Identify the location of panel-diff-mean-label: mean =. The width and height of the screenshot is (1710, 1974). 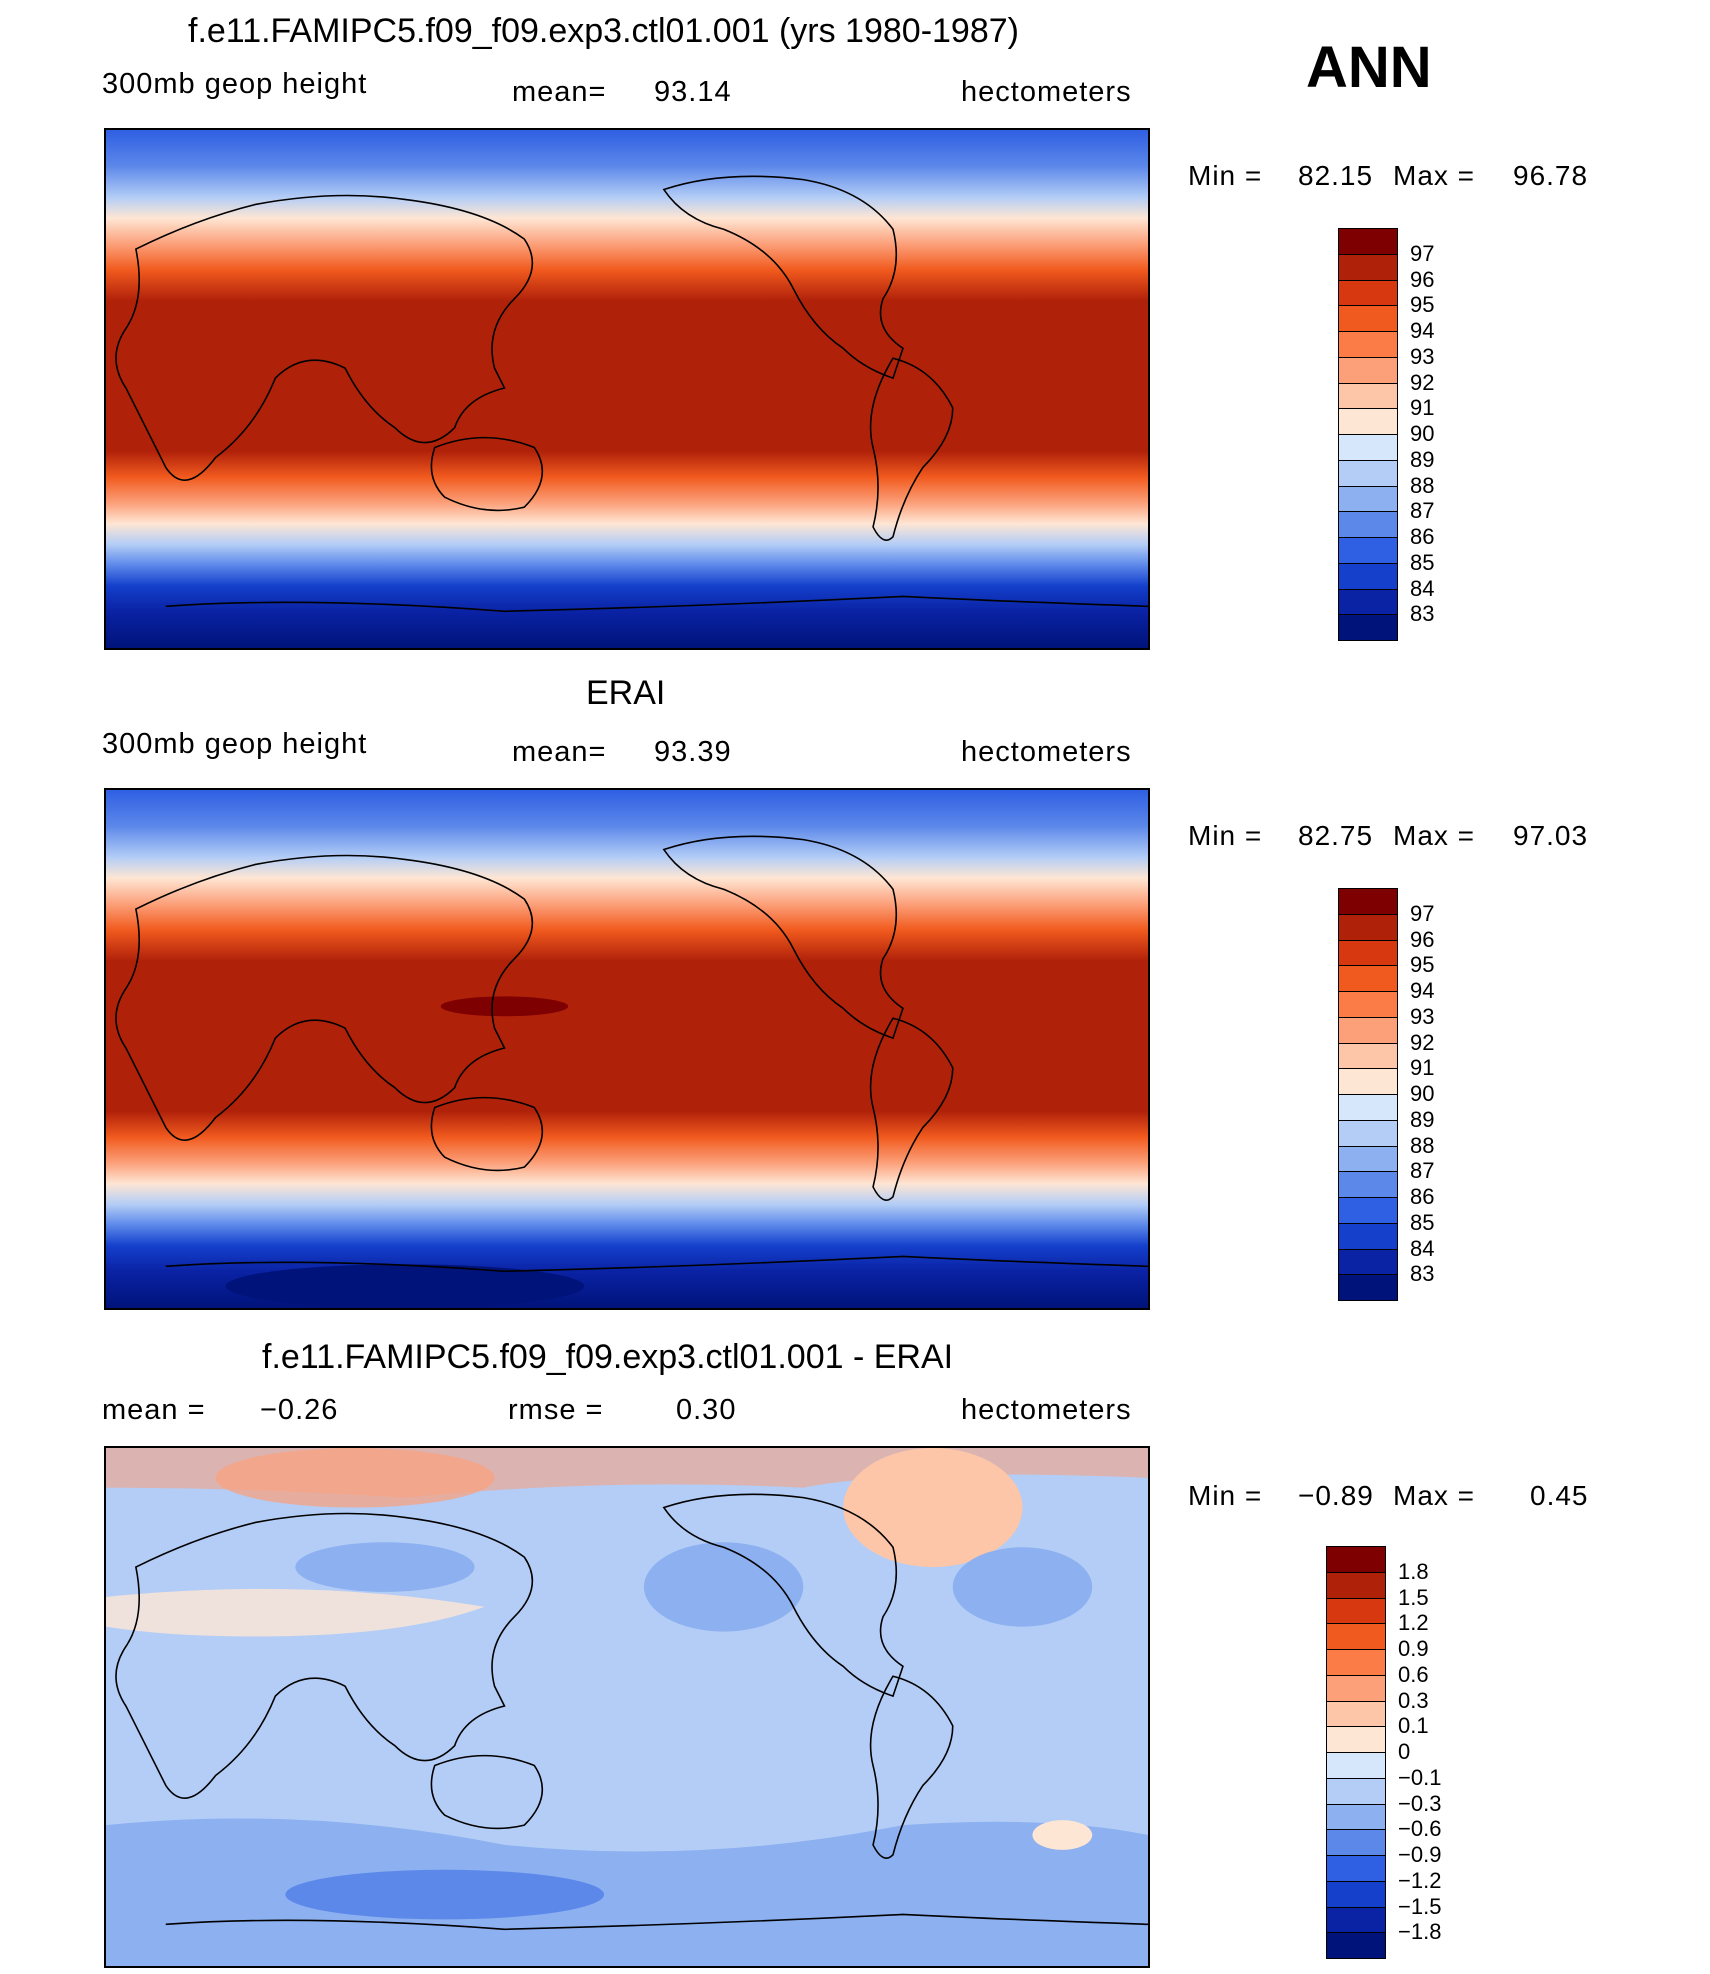
(154, 1410).